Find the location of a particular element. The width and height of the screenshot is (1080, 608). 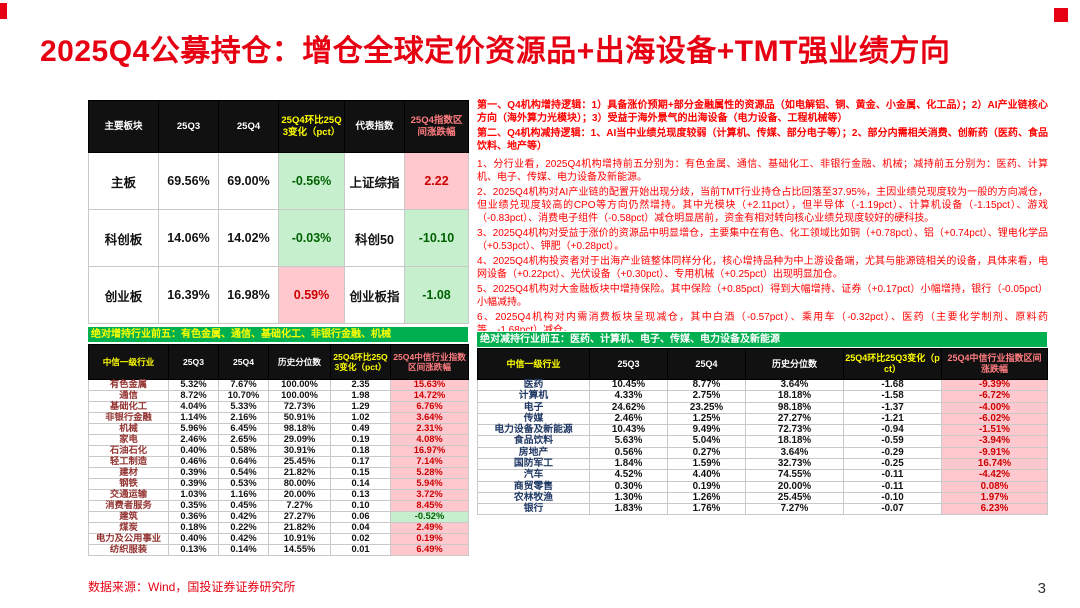

page-number: 3 is located at coordinates (1041, 588).